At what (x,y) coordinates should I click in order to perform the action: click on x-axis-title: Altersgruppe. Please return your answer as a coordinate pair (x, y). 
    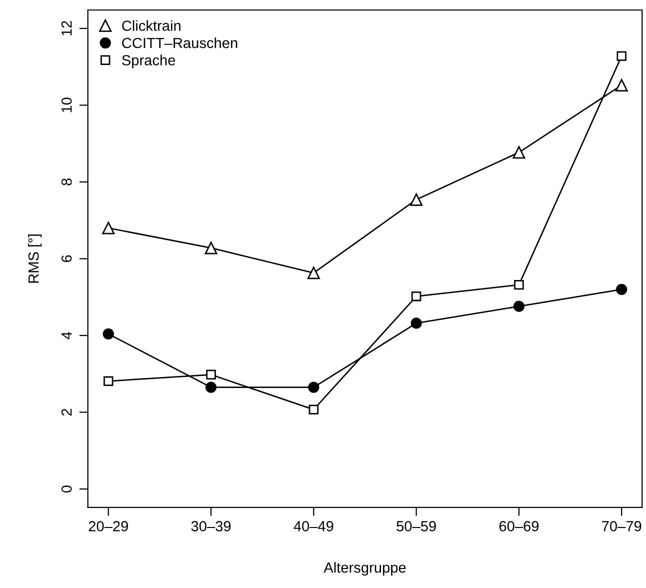
    Looking at the image, I should click on (365, 569).